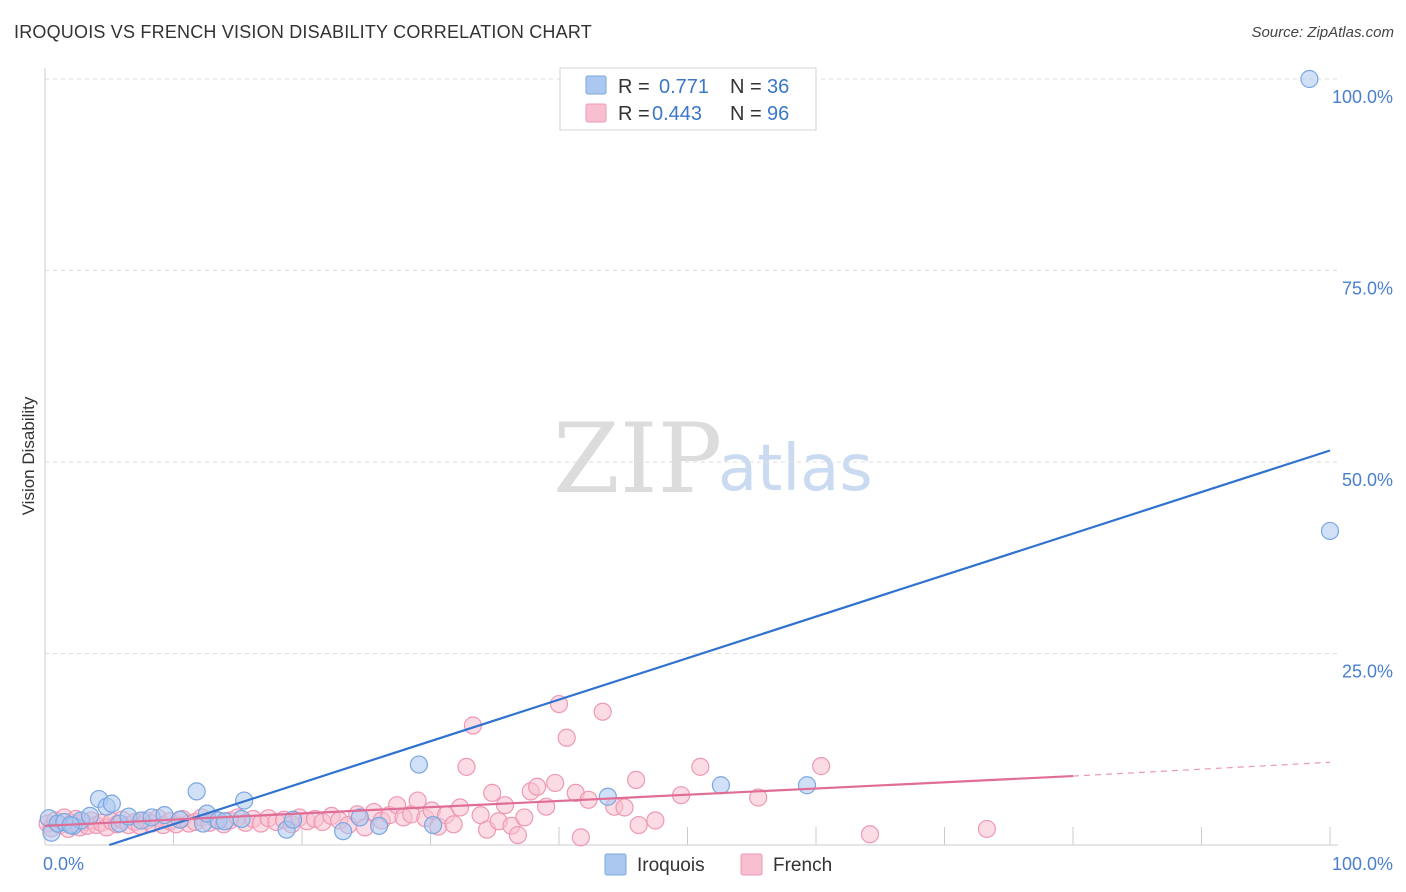 The image size is (1406, 892). Describe the element at coordinates (615, 864) in the screenshot. I see `bottom-legend-swatch-iroquois` at that location.